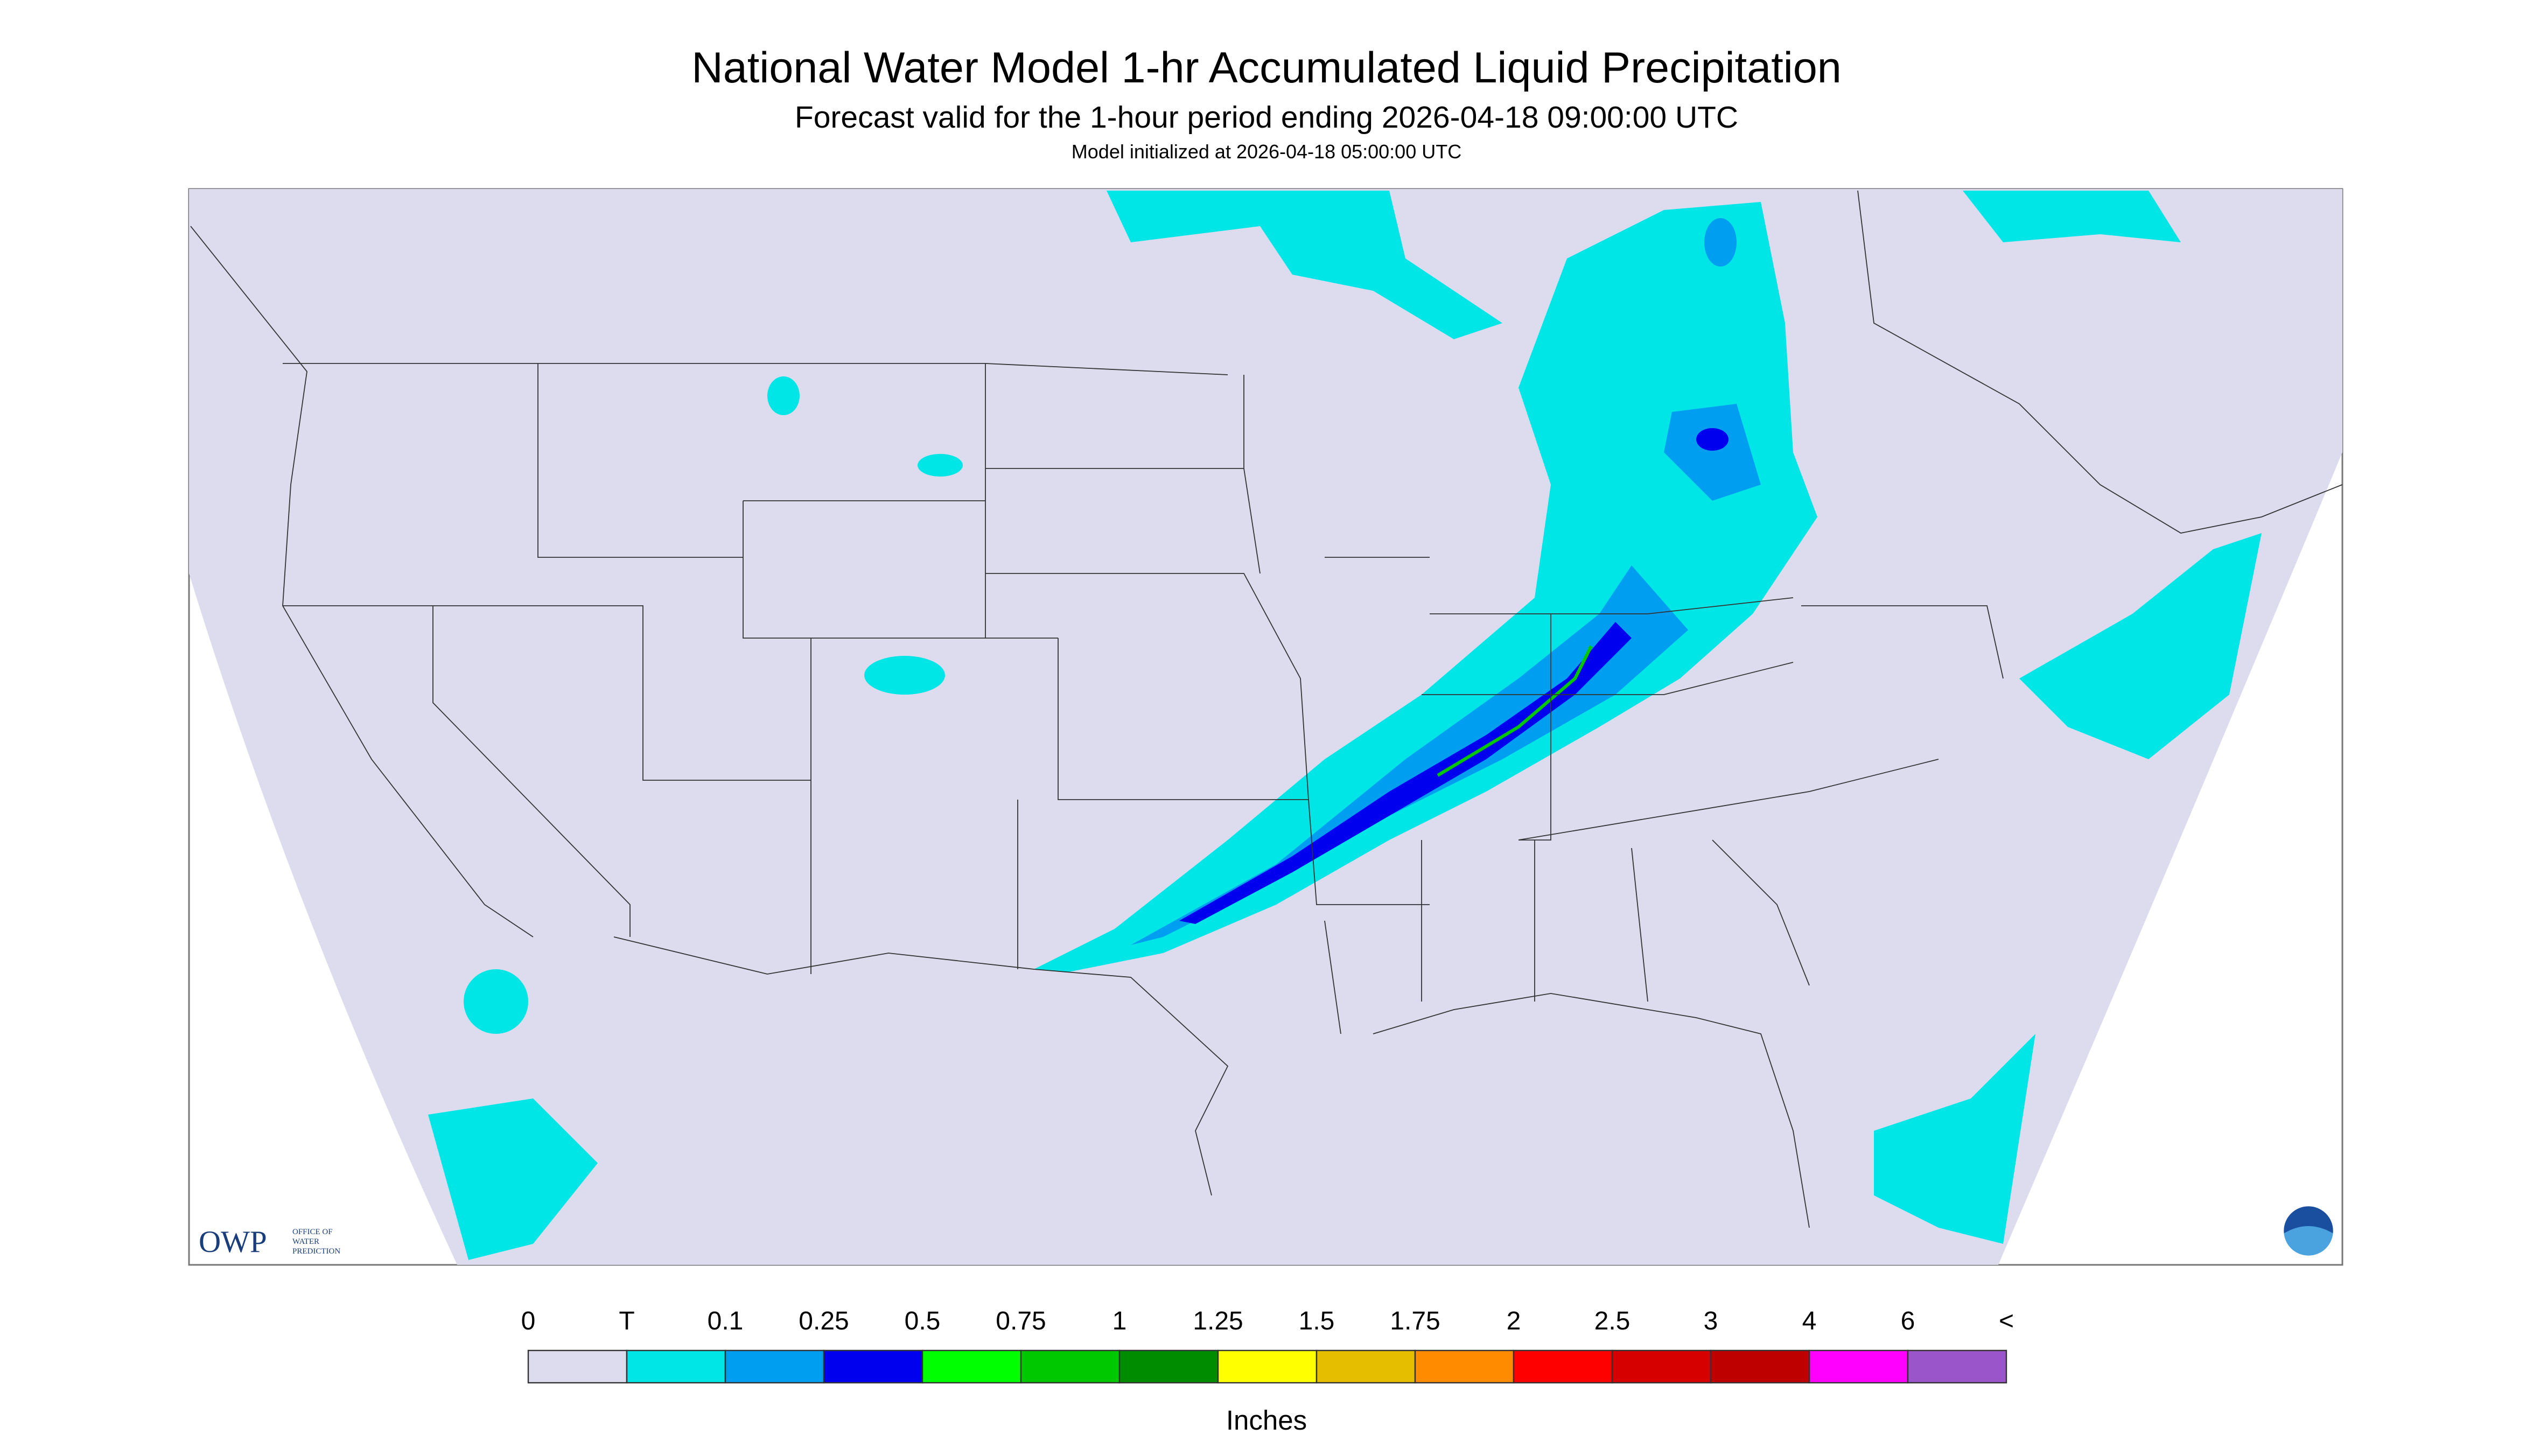 This screenshot has height=1456, width=2533. What do you see at coordinates (305, 1241) in the screenshot?
I see `logo-org-line: WATER` at bounding box center [305, 1241].